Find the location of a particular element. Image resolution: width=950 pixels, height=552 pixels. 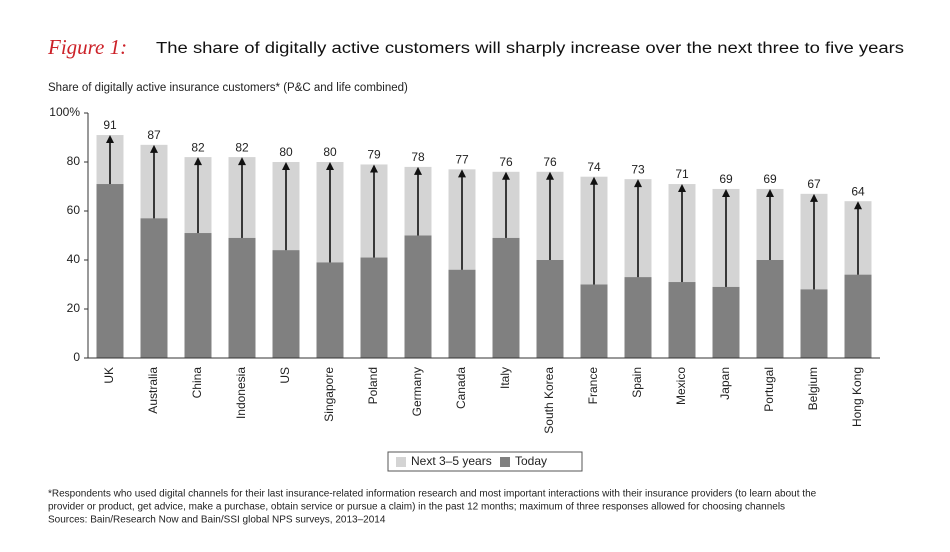

x-tick-label: UK is located at coordinates (109, 375).